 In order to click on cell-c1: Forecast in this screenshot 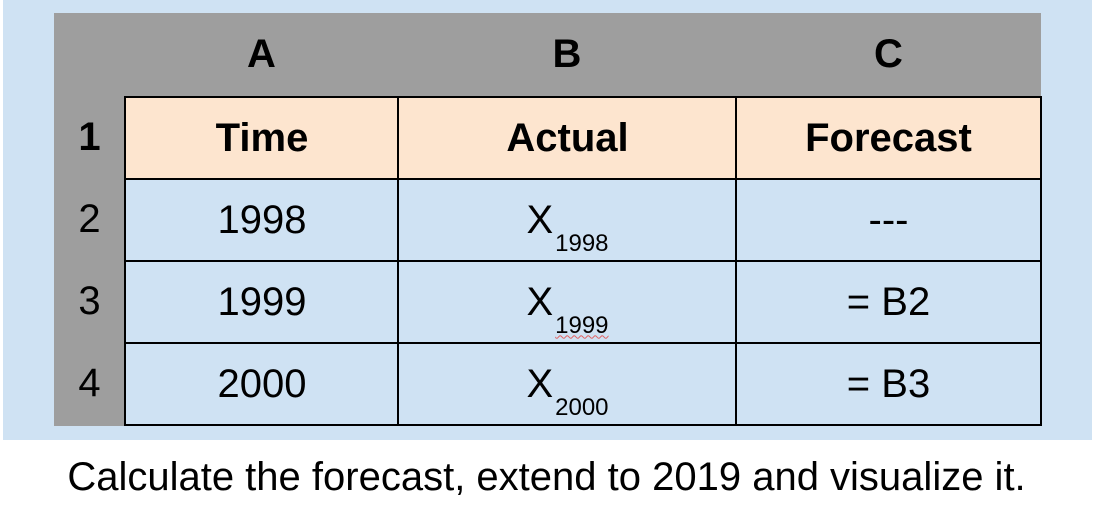, I will do `click(888, 138)`.